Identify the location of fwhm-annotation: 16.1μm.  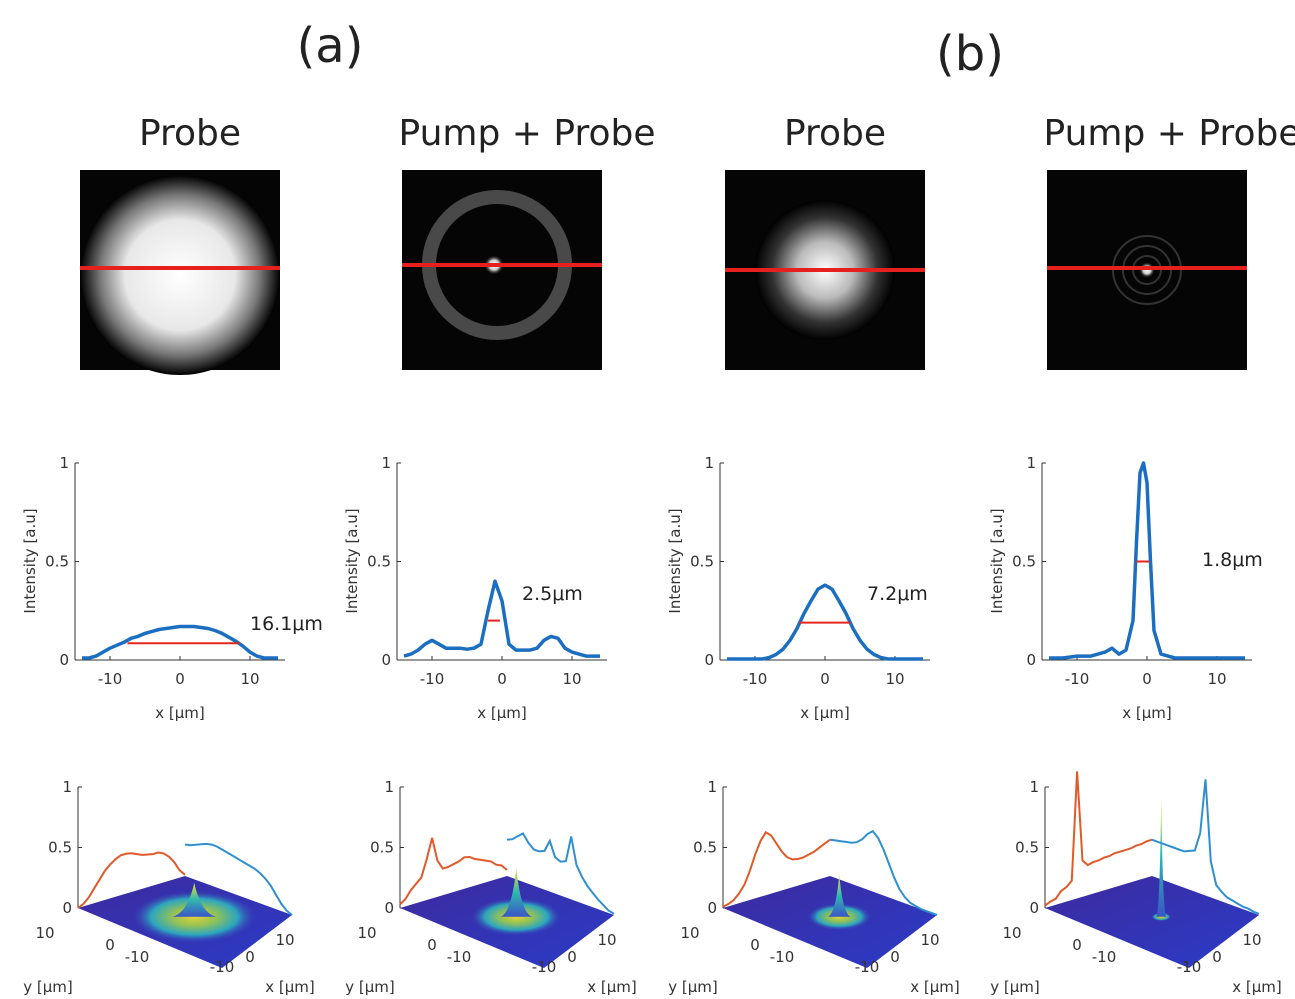
(286, 624).